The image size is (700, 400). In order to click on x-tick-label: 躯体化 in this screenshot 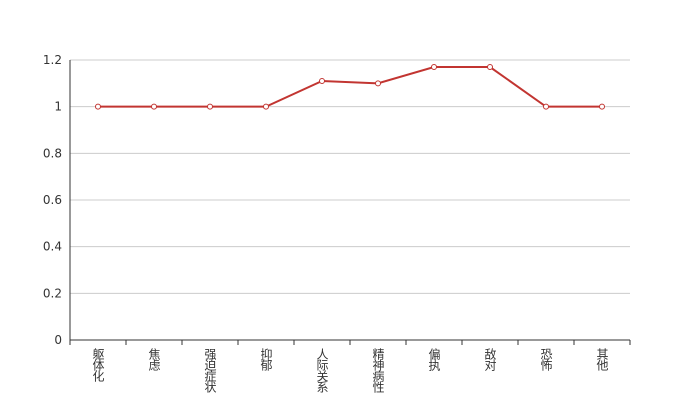, I will do `click(98, 365)`.